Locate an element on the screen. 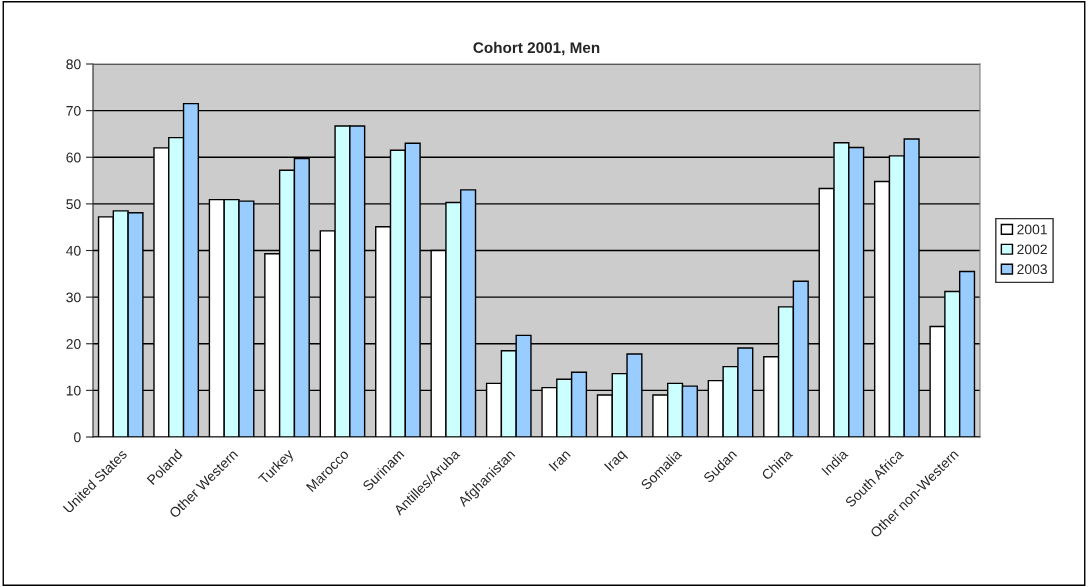  y-tick-label: 70 is located at coordinates (73, 110).